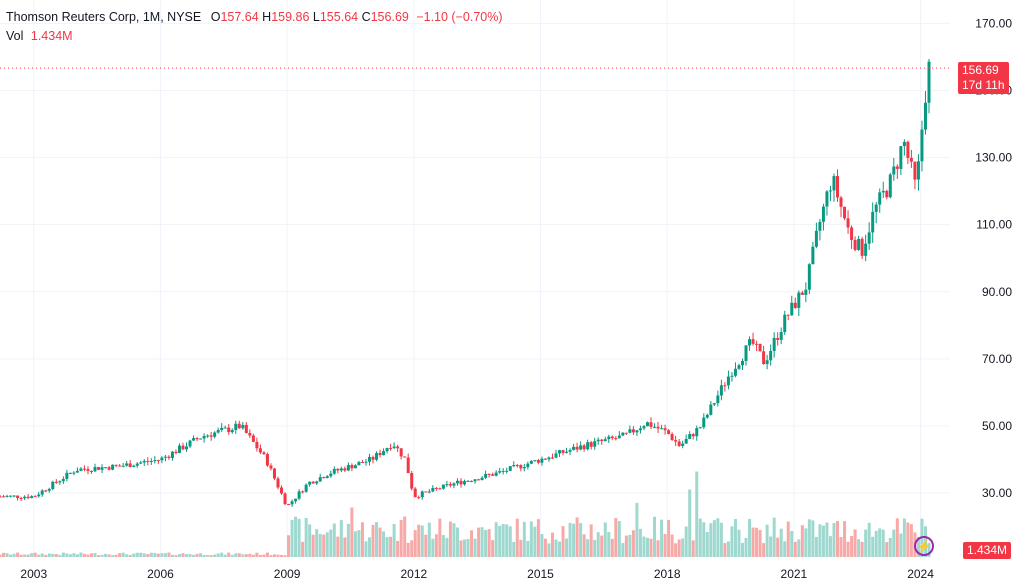  What do you see at coordinates (15, 36) in the screenshot?
I see `volume-label: Vol` at bounding box center [15, 36].